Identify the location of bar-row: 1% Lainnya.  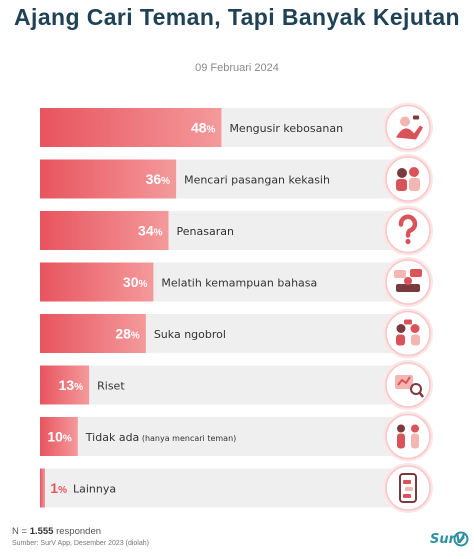
(236, 488).